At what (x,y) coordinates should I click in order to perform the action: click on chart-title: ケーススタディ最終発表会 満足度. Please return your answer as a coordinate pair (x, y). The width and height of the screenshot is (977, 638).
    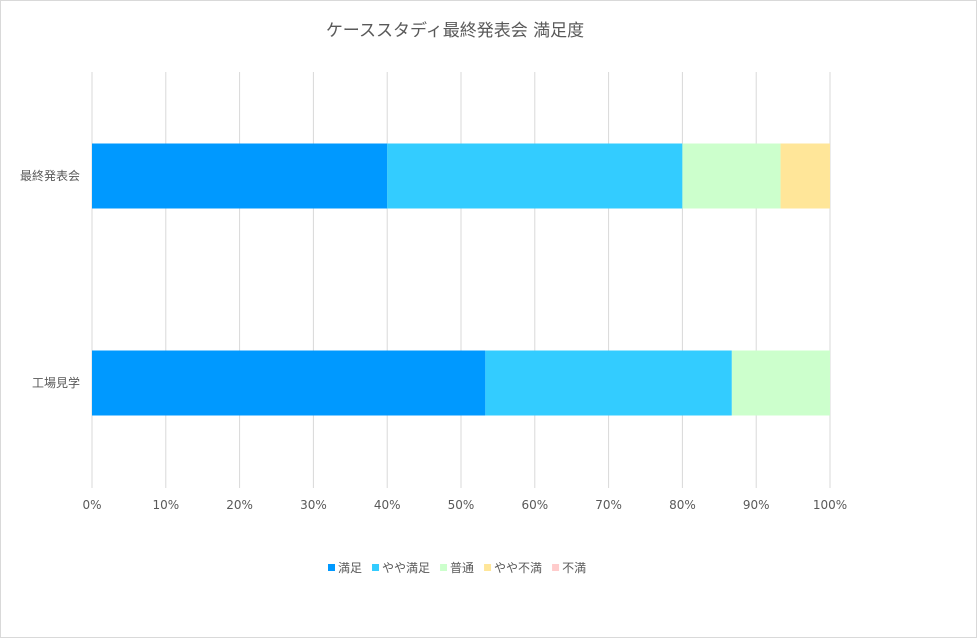
    Looking at the image, I should click on (455, 30).